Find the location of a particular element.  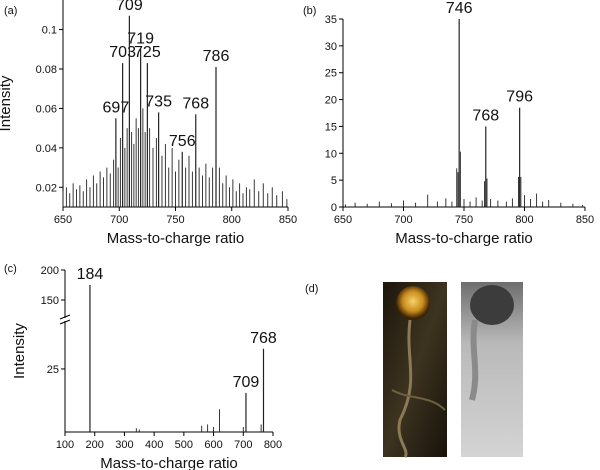

peak-label: 697 is located at coordinates (116, 107).